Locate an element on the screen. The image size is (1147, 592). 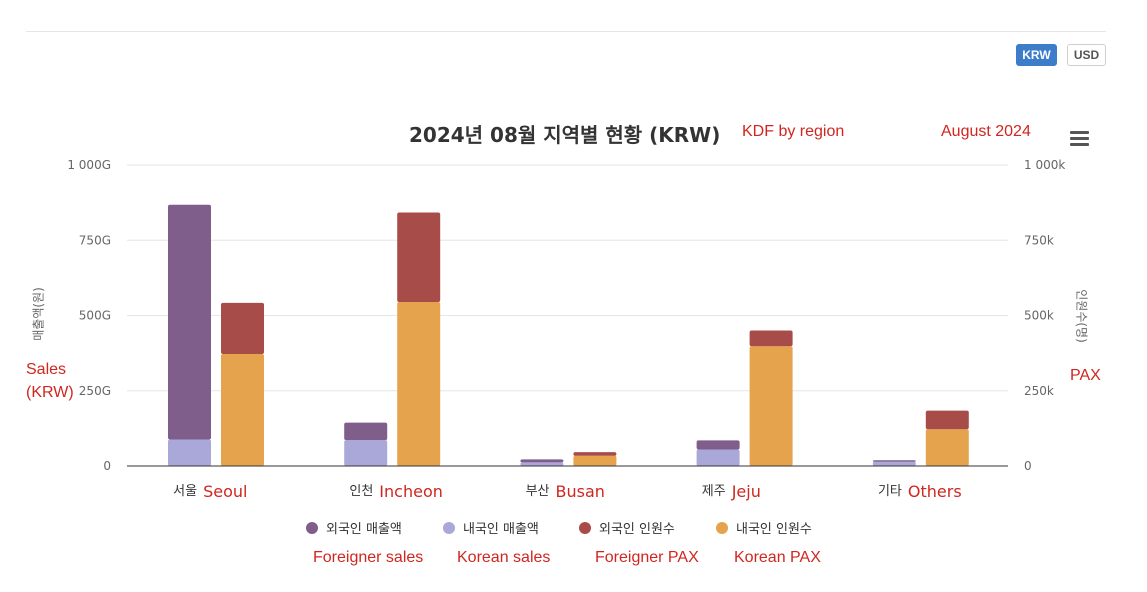
legend-item: 내국인 매출액 is located at coordinates (491, 527).